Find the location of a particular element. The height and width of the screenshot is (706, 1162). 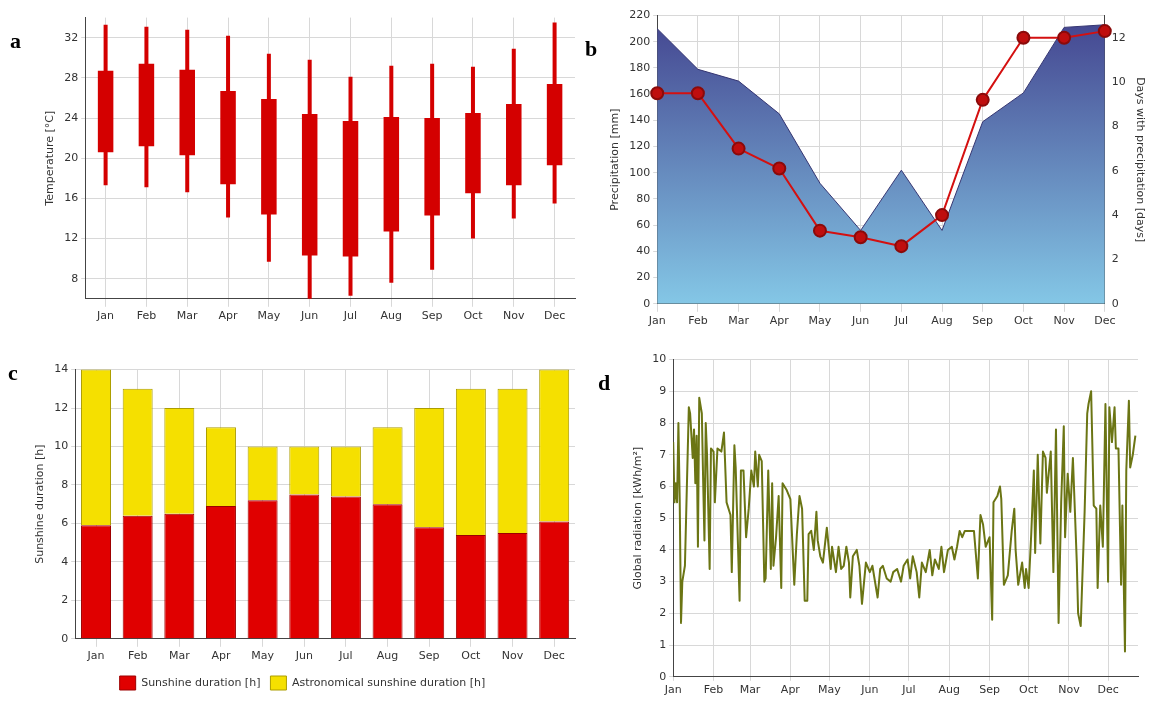

text: d is located at coordinates (604, 383).